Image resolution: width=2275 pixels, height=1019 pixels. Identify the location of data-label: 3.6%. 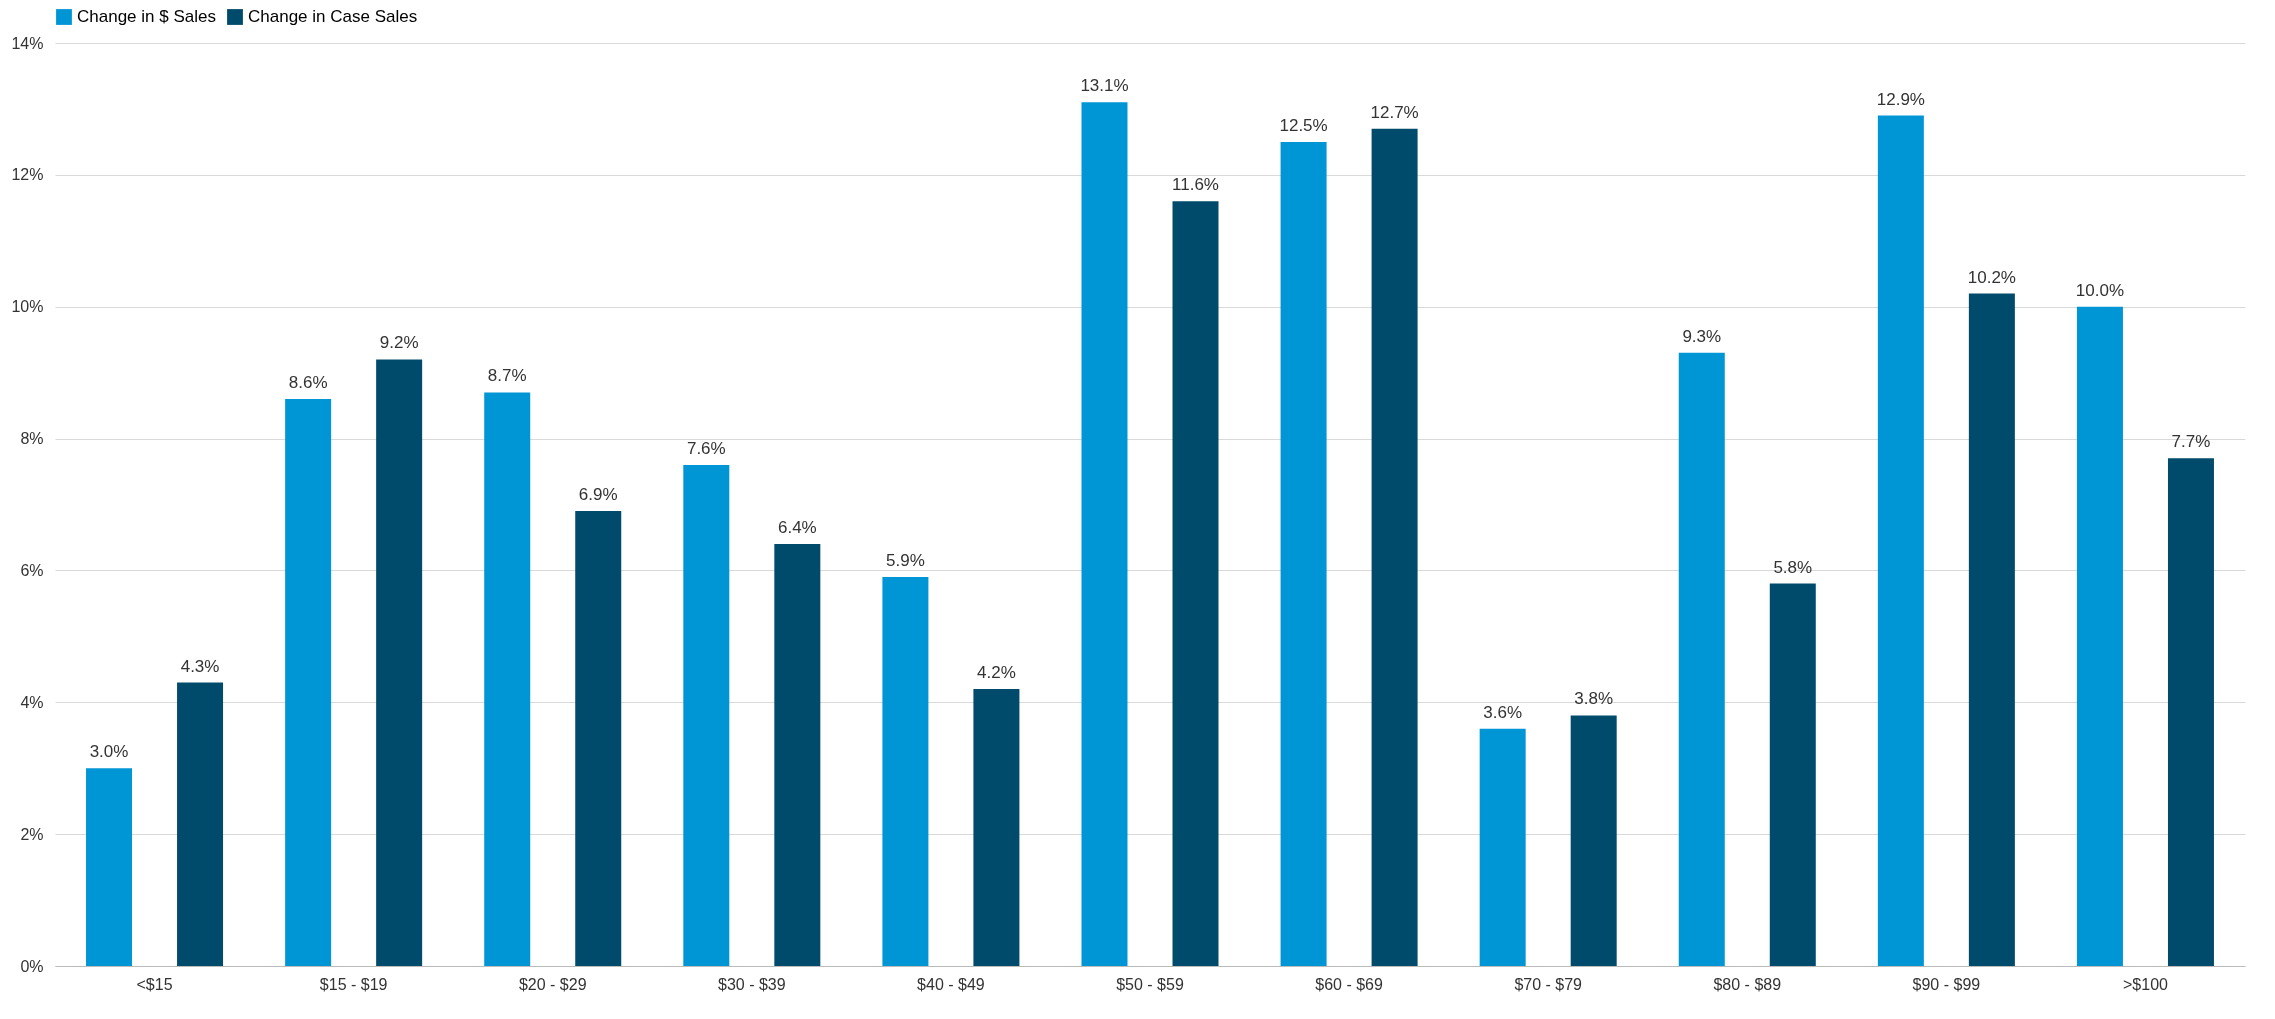
(1503, 712).